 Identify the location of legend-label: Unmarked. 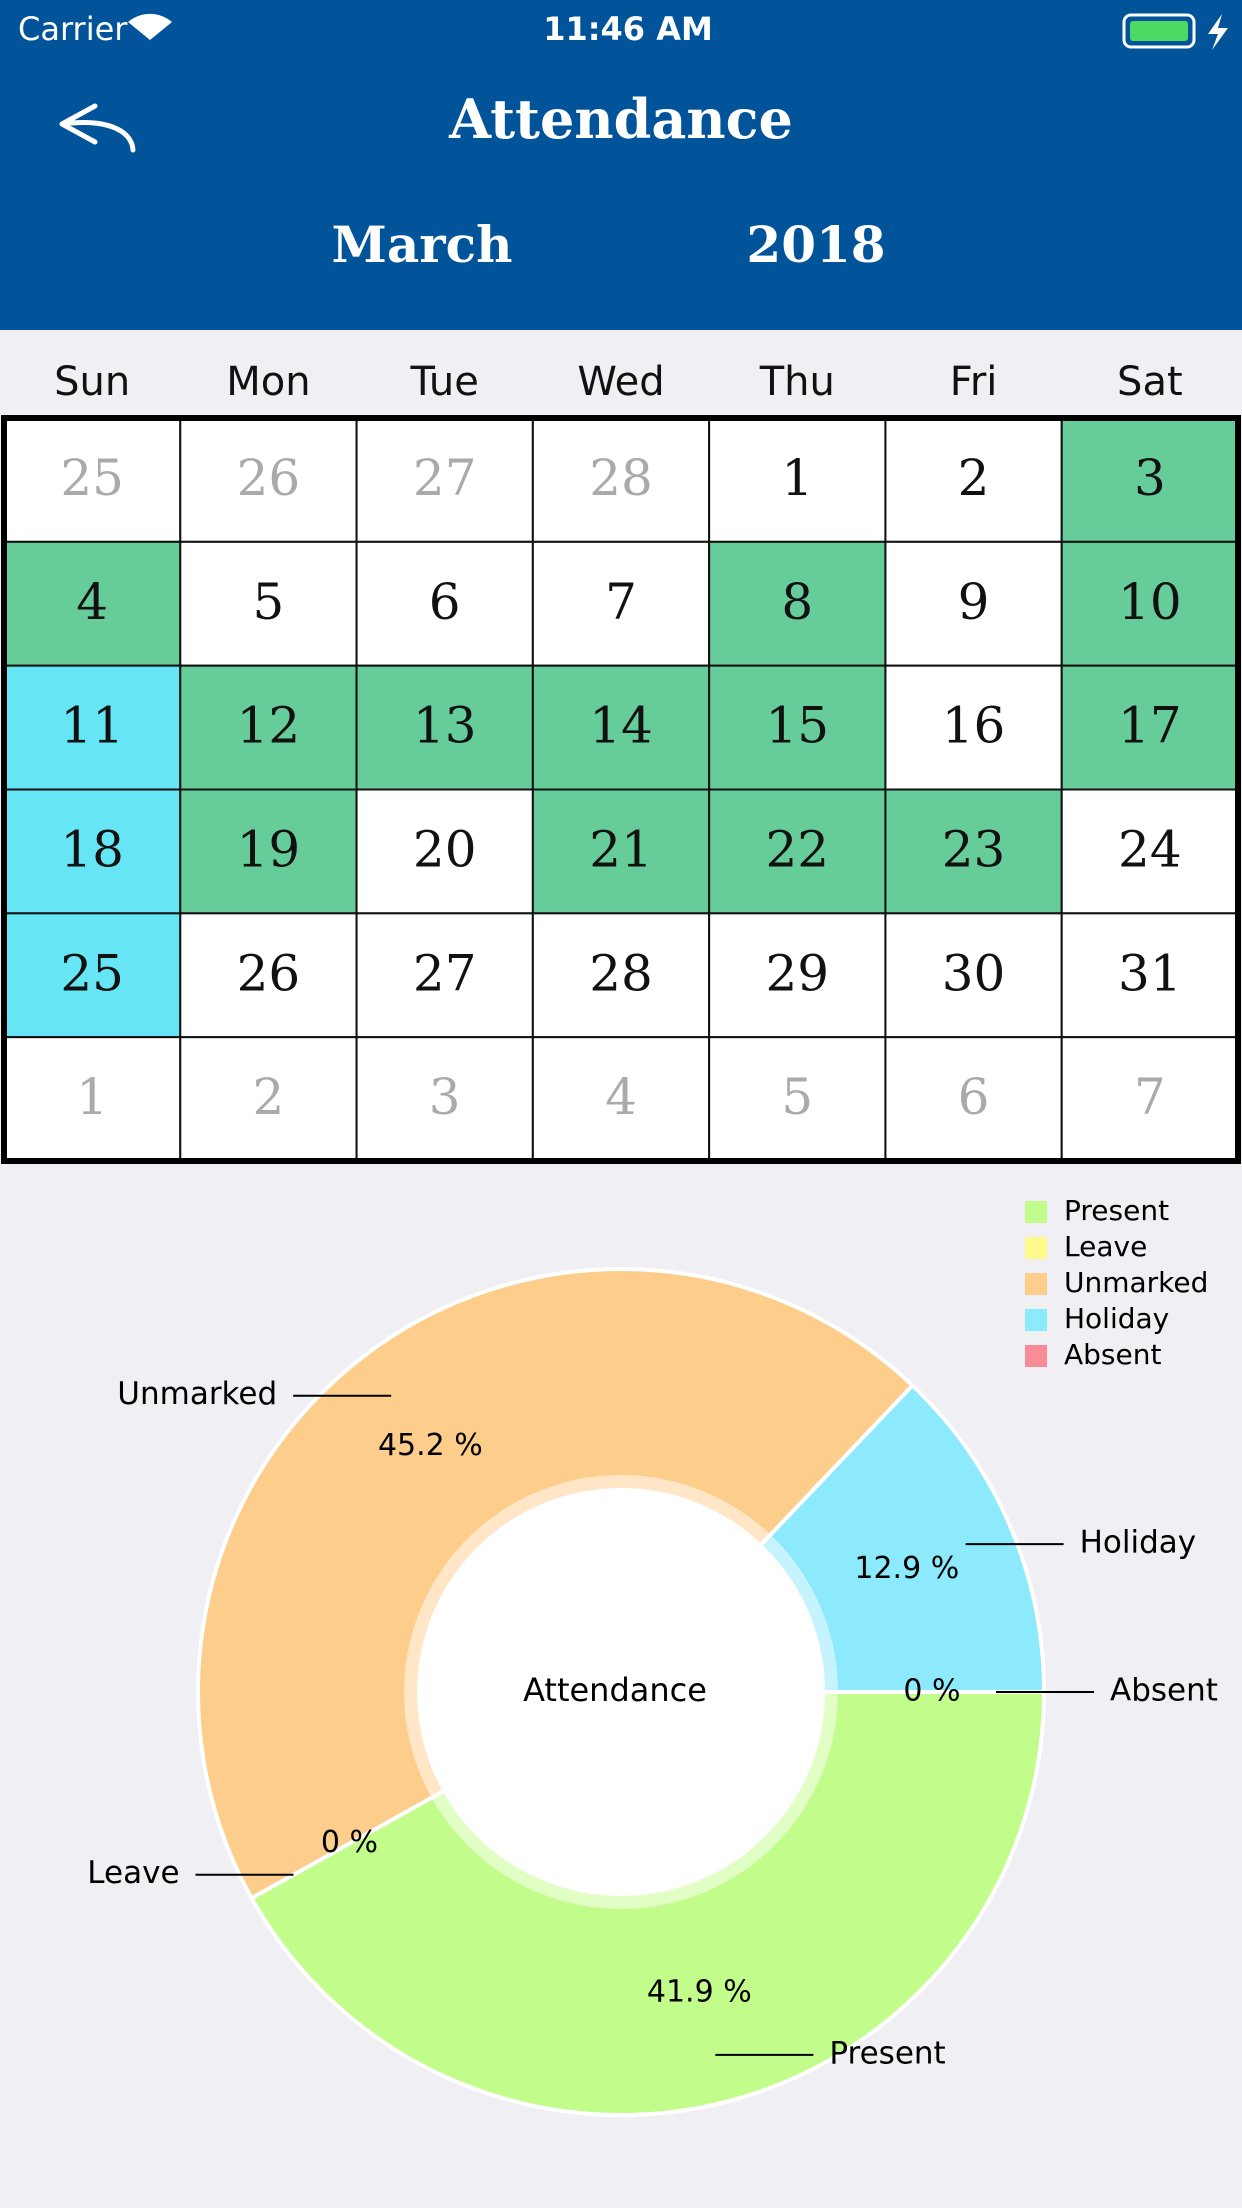
(1136, 1282).